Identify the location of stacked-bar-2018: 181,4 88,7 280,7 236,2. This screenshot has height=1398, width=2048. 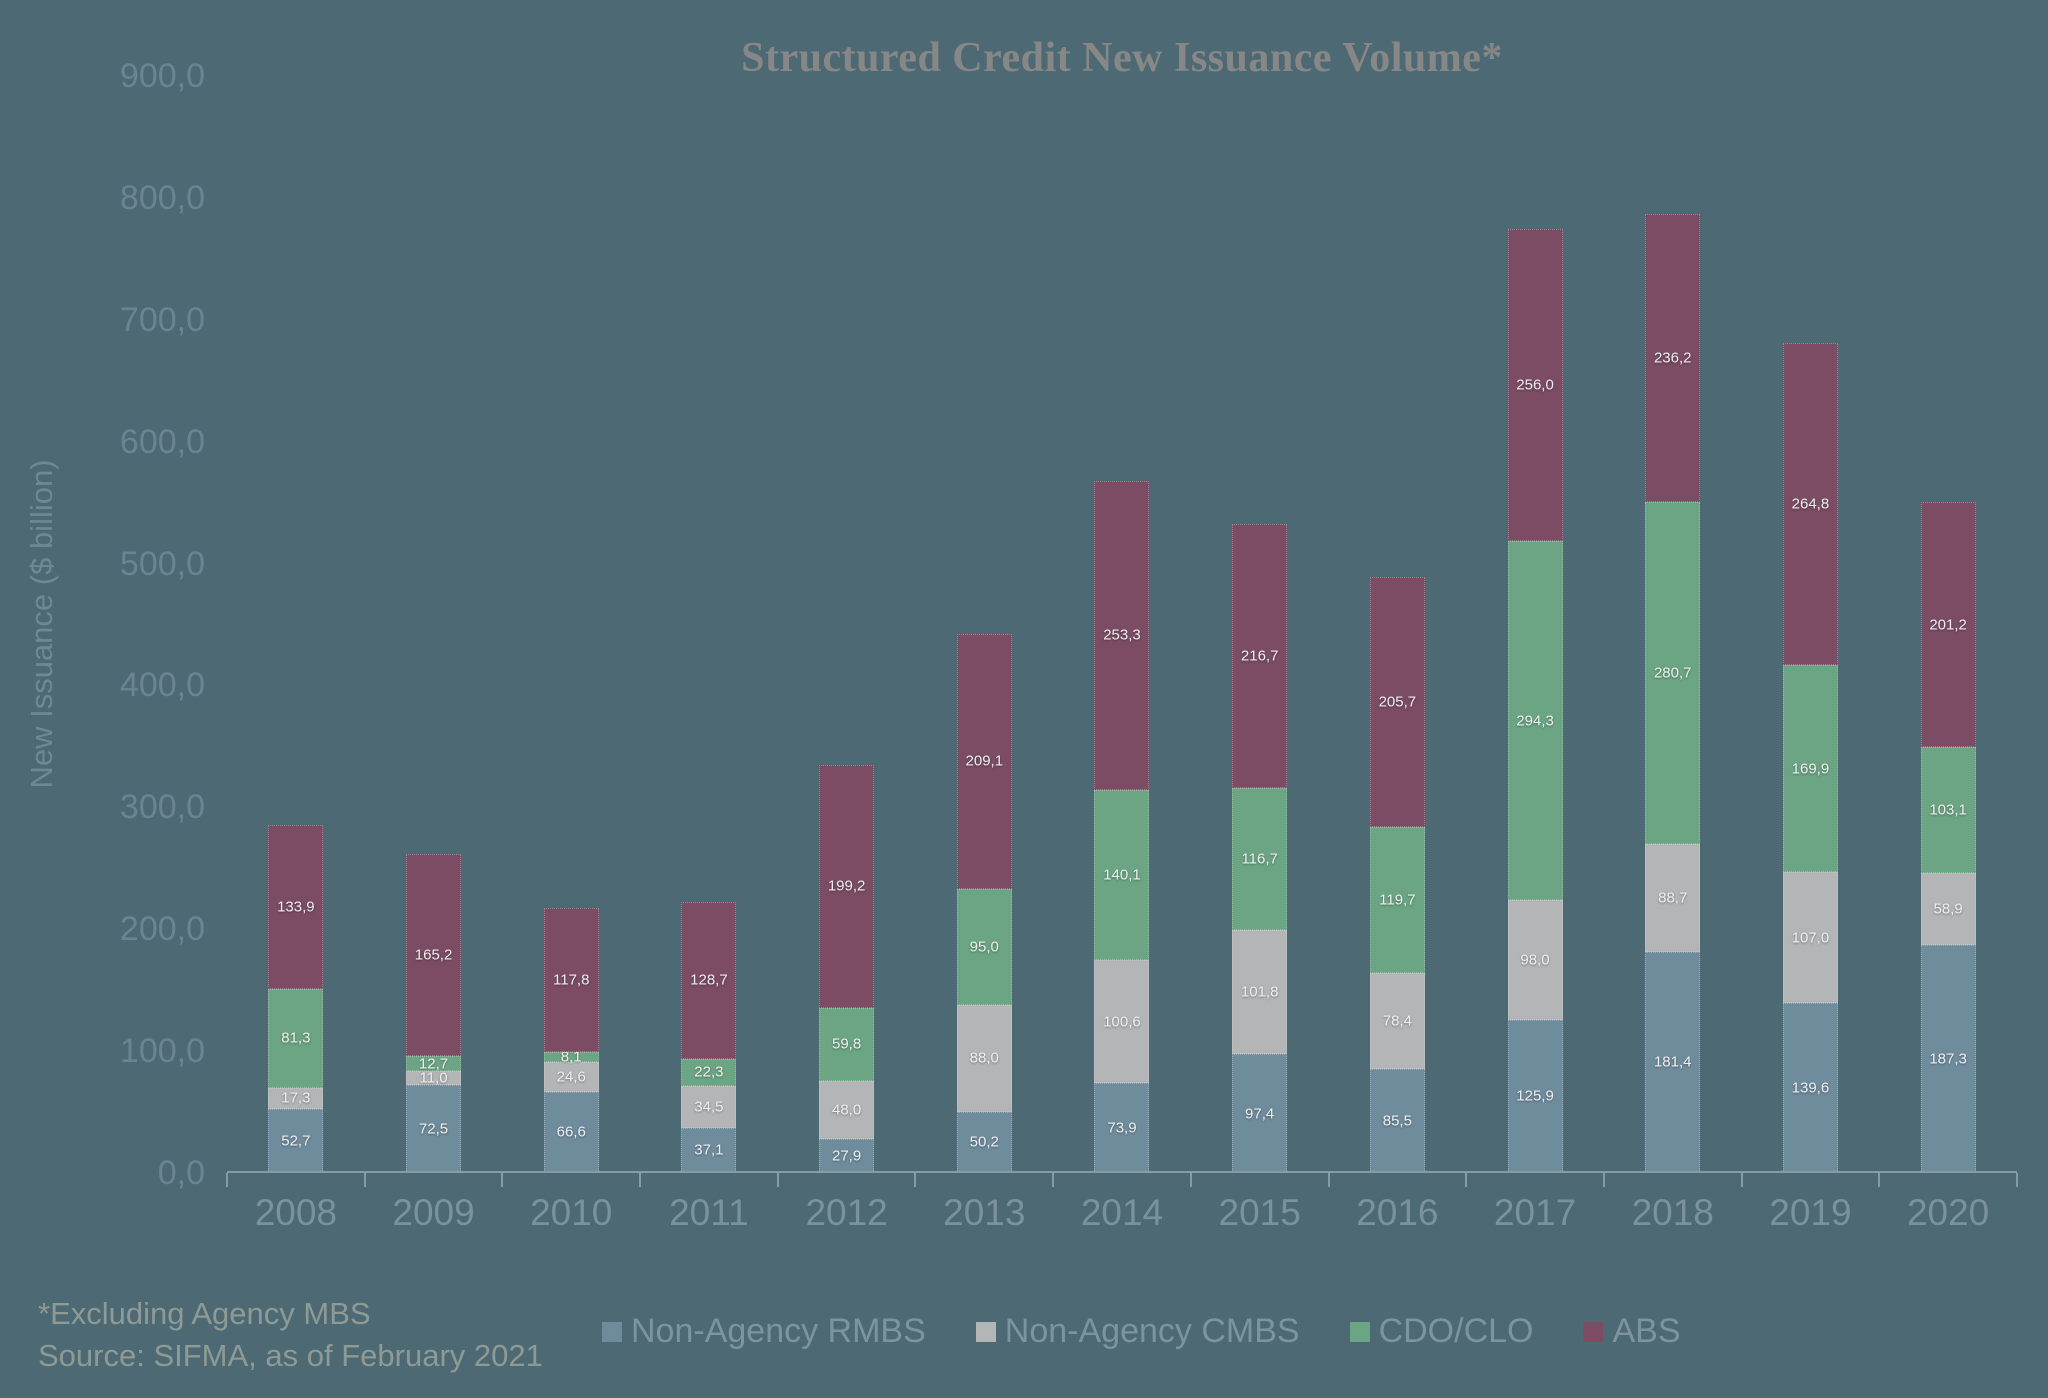
(1673, 693).